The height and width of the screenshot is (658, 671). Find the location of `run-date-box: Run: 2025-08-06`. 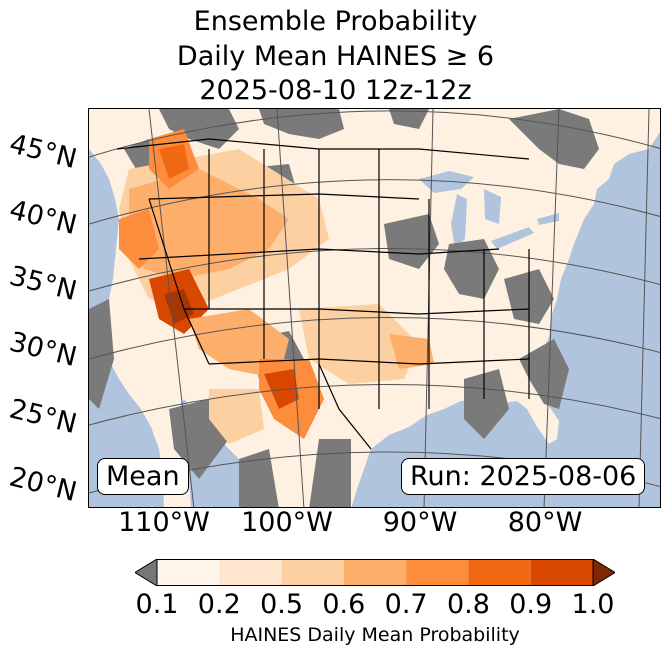

run-date-box: Run: 2025-08-06 is located at coordinates (523, 476).